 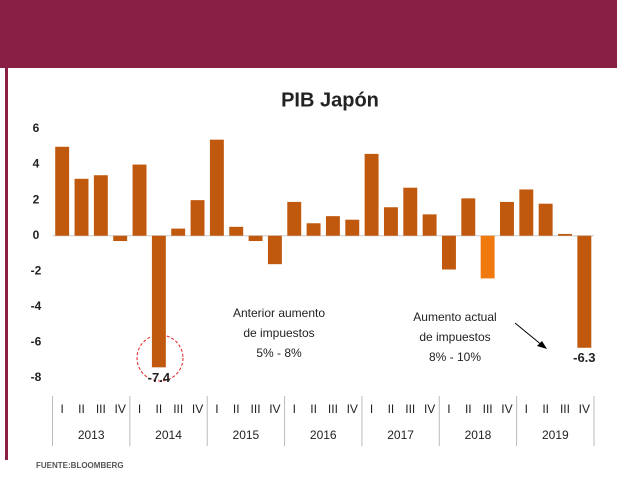 I want to click on y-tick-label: 0, so click(x=36, y=235).